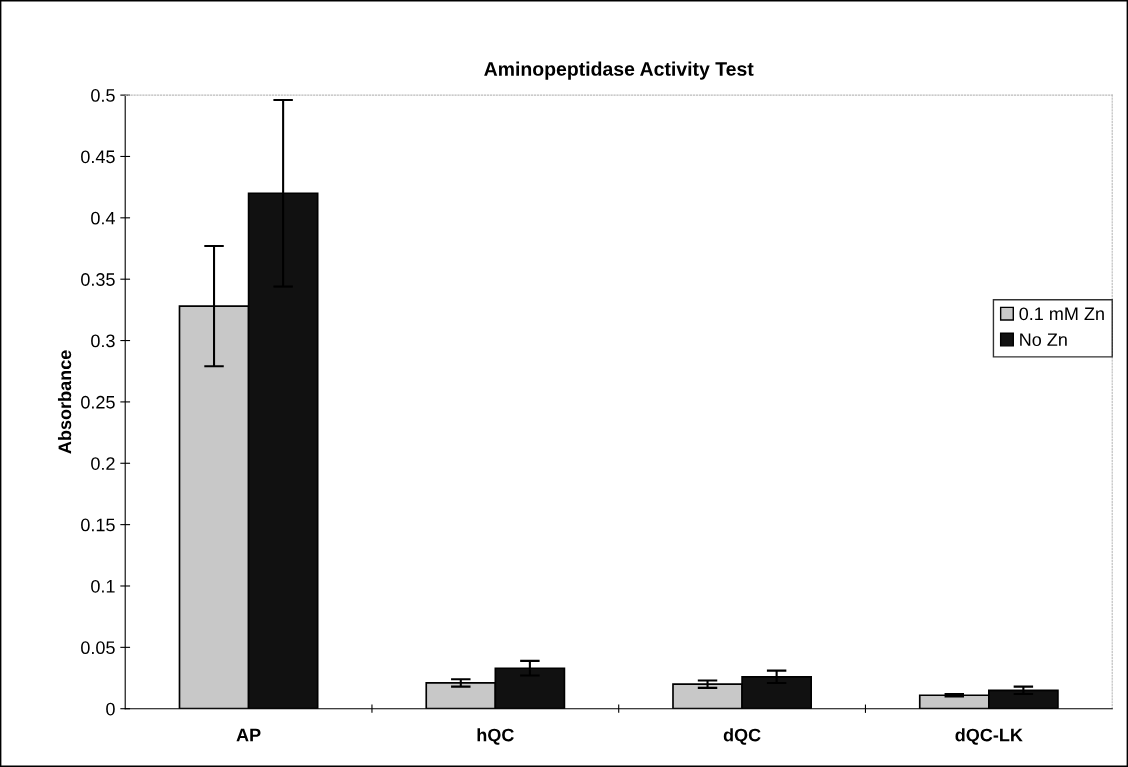 The width and height of the screenshot is (1128, 767). I want to click on y-tick-label: 0.3, so click(103, 341).